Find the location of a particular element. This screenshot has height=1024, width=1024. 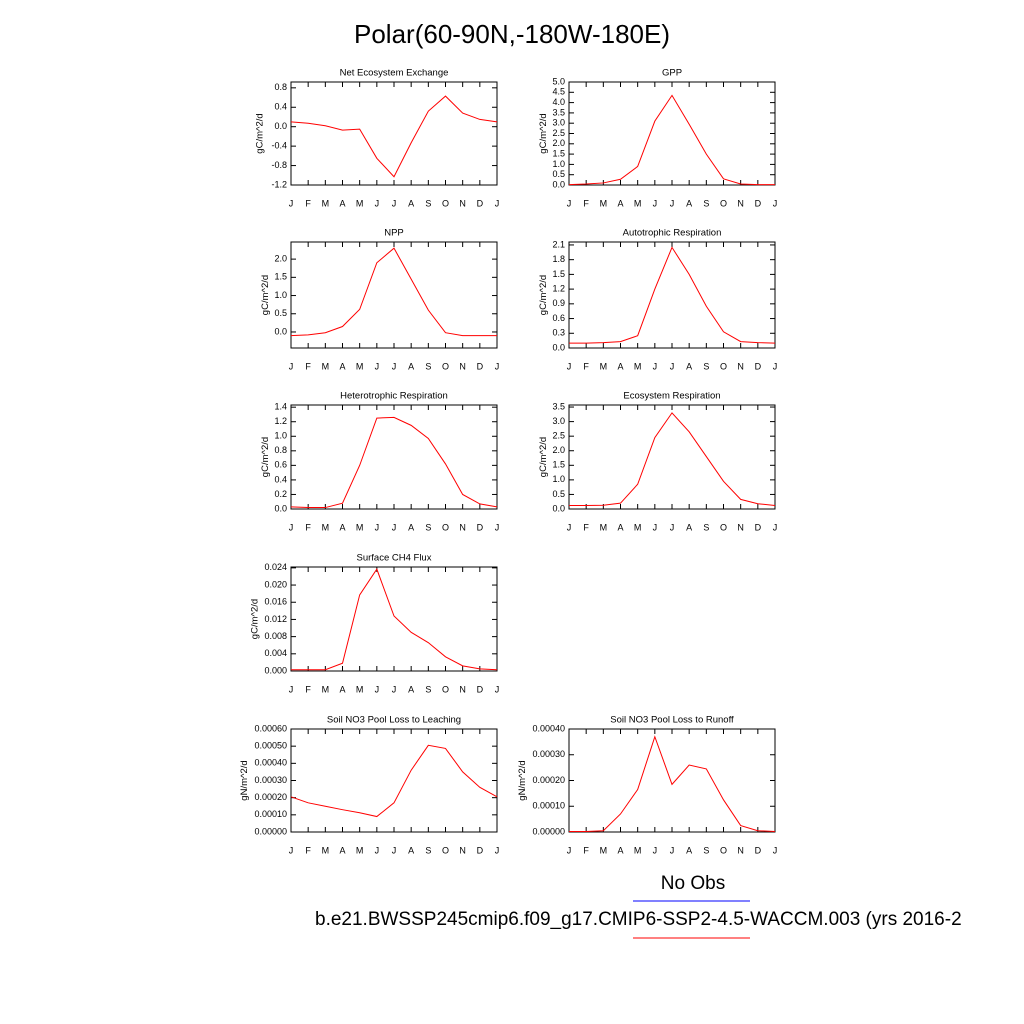

y-tick-label: 0.000 is located at coordinates (275, 670).